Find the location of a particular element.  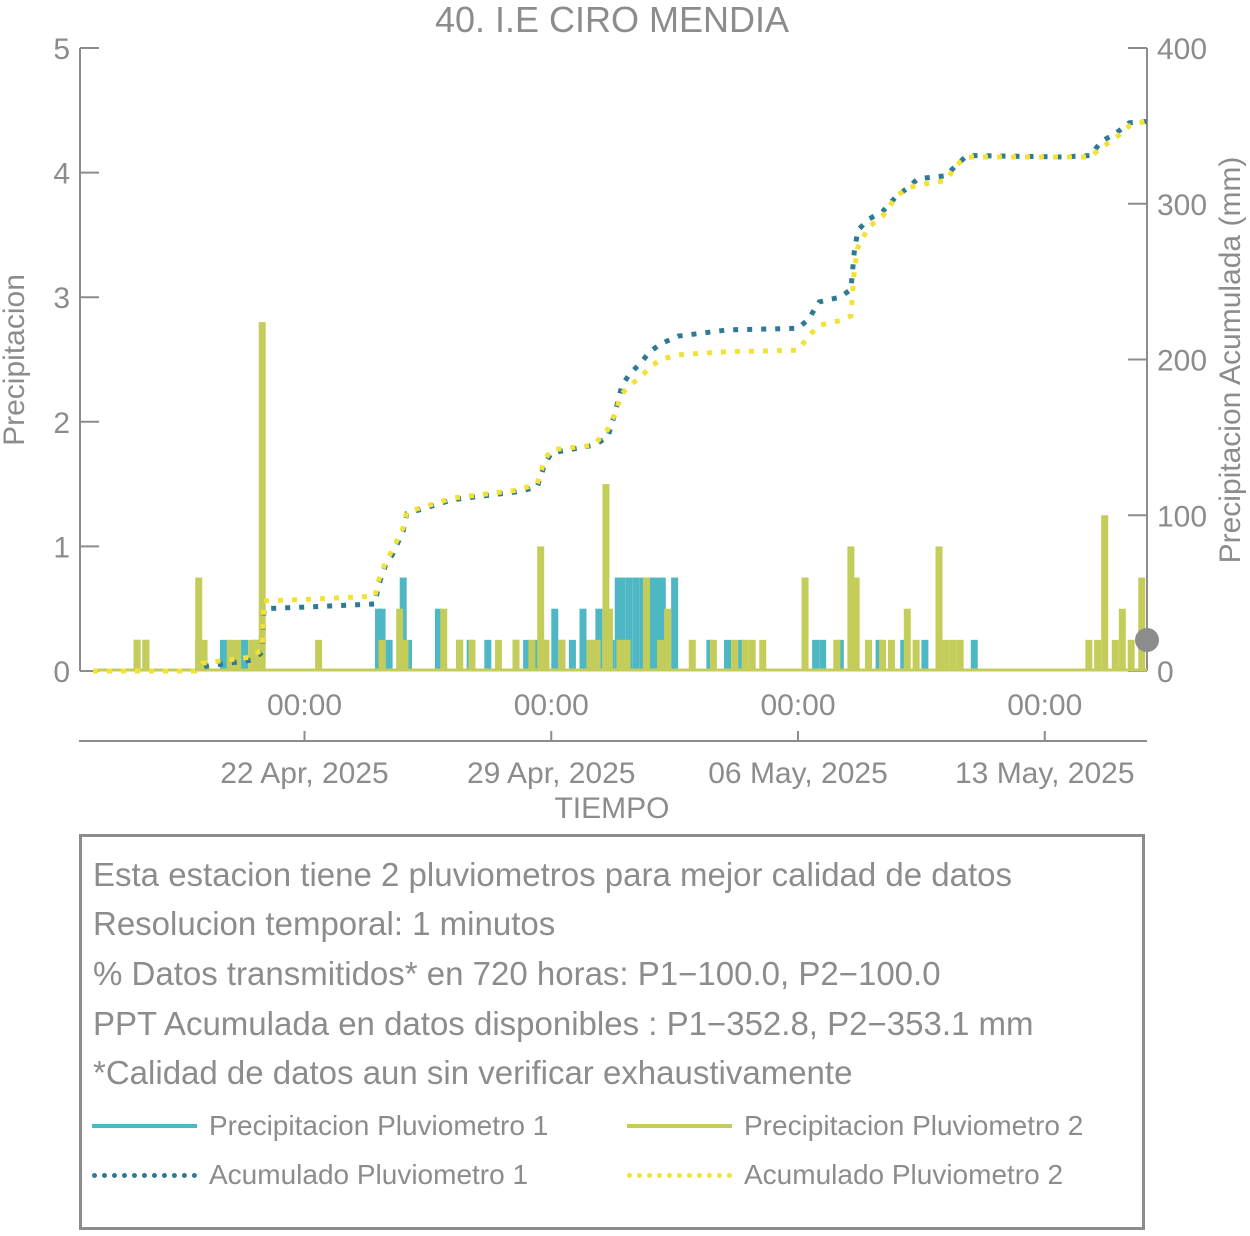

left-tick-label-4: 4 is located at coordinates (61, 174).